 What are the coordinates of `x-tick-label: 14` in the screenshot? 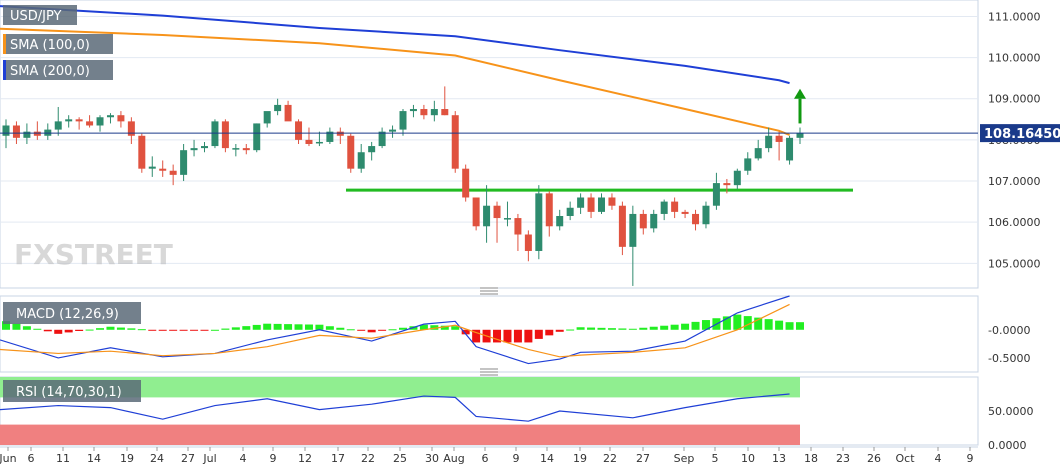 It's located at (94, 458).